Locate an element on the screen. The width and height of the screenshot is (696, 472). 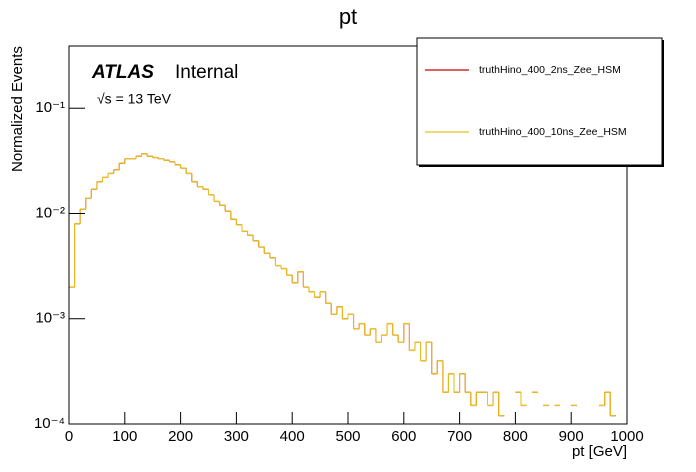
x-tick-label: 700 is located at coordinates (459, 436).